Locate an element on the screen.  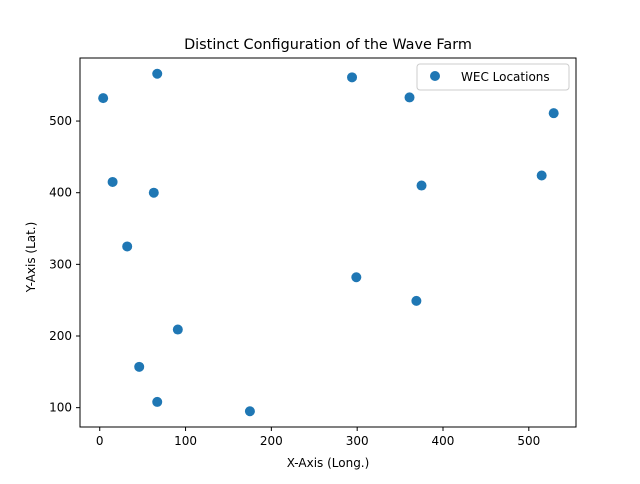
y-tick-label: 500 is located at coordinates (60, 121).